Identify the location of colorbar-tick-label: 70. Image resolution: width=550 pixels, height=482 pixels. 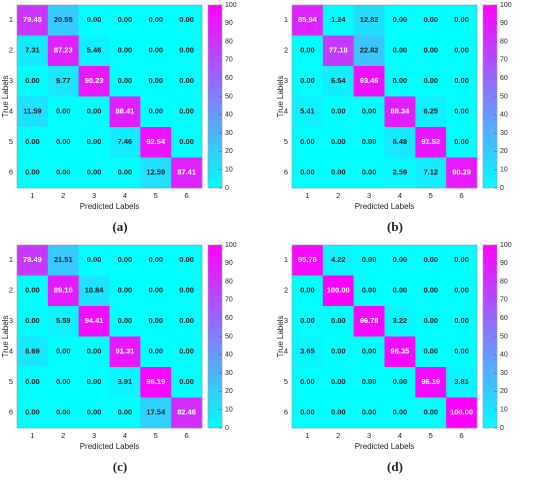
(504, 60).